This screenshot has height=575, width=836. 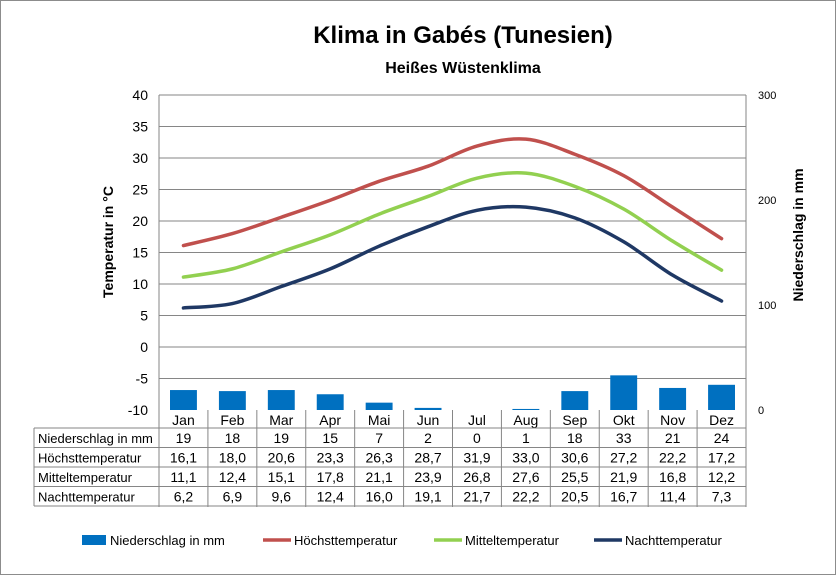 I want to click on table-cell: 30,6, so click(x=574, y=457).